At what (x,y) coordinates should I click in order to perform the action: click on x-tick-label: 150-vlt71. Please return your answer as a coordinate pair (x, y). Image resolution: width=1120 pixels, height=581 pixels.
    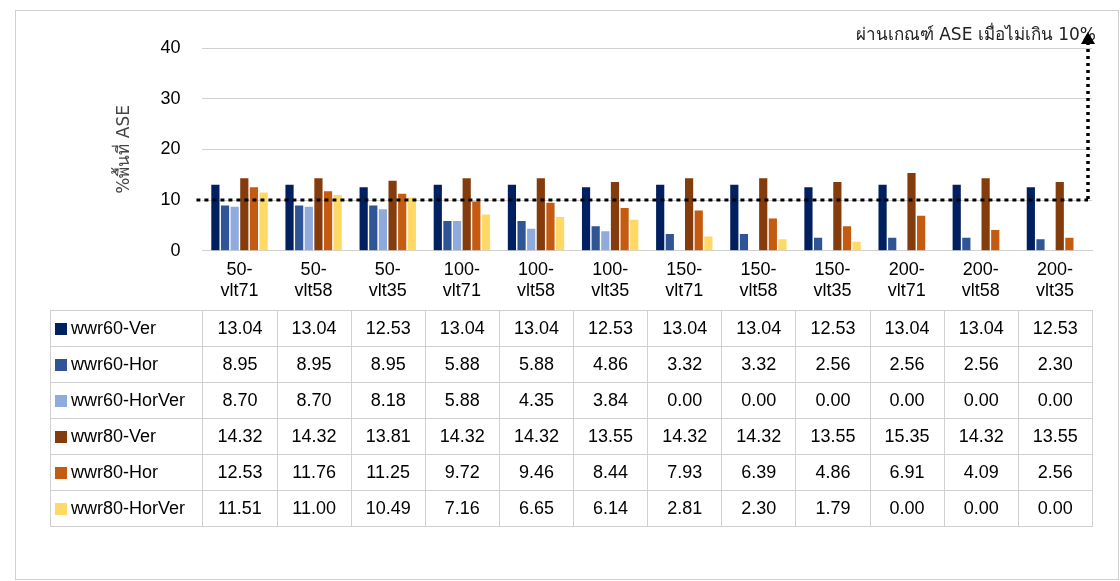
    Looking at the image, I should click on (684, 279).